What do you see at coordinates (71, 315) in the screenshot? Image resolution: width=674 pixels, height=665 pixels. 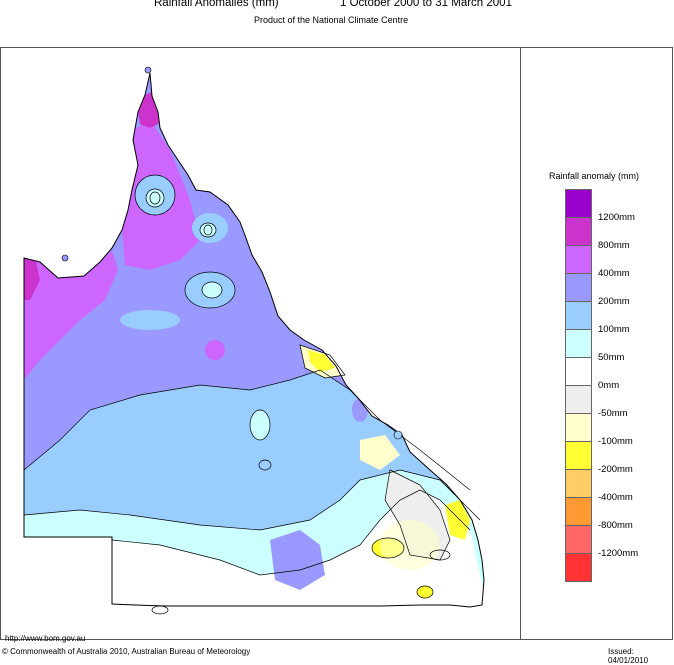 I see `anomaly-400-region-west` at bounding box center [71, 315].